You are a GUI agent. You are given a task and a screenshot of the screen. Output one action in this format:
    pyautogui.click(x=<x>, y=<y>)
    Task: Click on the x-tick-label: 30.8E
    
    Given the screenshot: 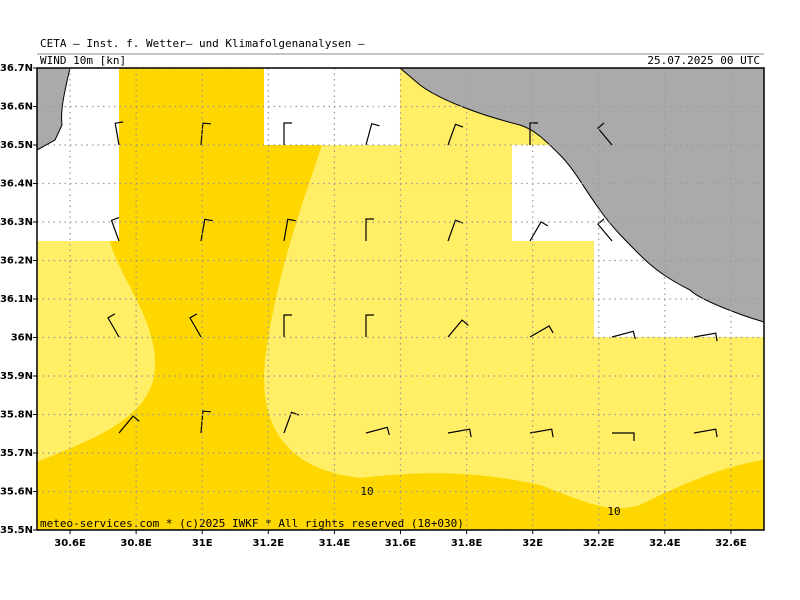 What is the action you would take?
    pyautogui.click(x=136, y=543)
    